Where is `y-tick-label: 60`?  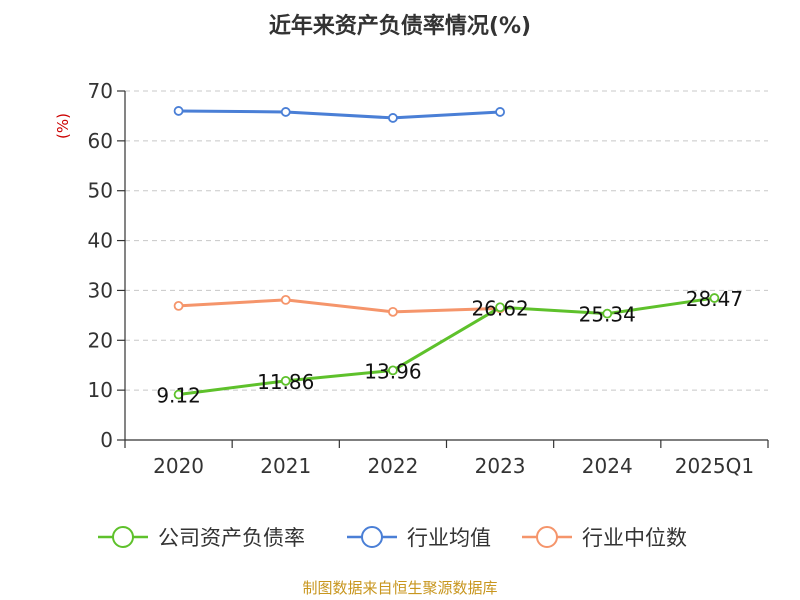 y-tick-label: 60 is located at coordinates (100, 141).